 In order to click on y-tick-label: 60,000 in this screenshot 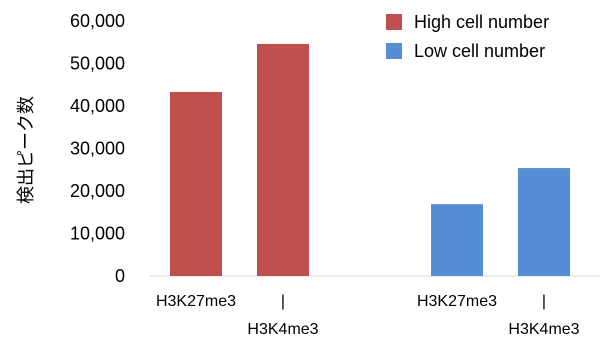, I will do `click(97, 21)`.